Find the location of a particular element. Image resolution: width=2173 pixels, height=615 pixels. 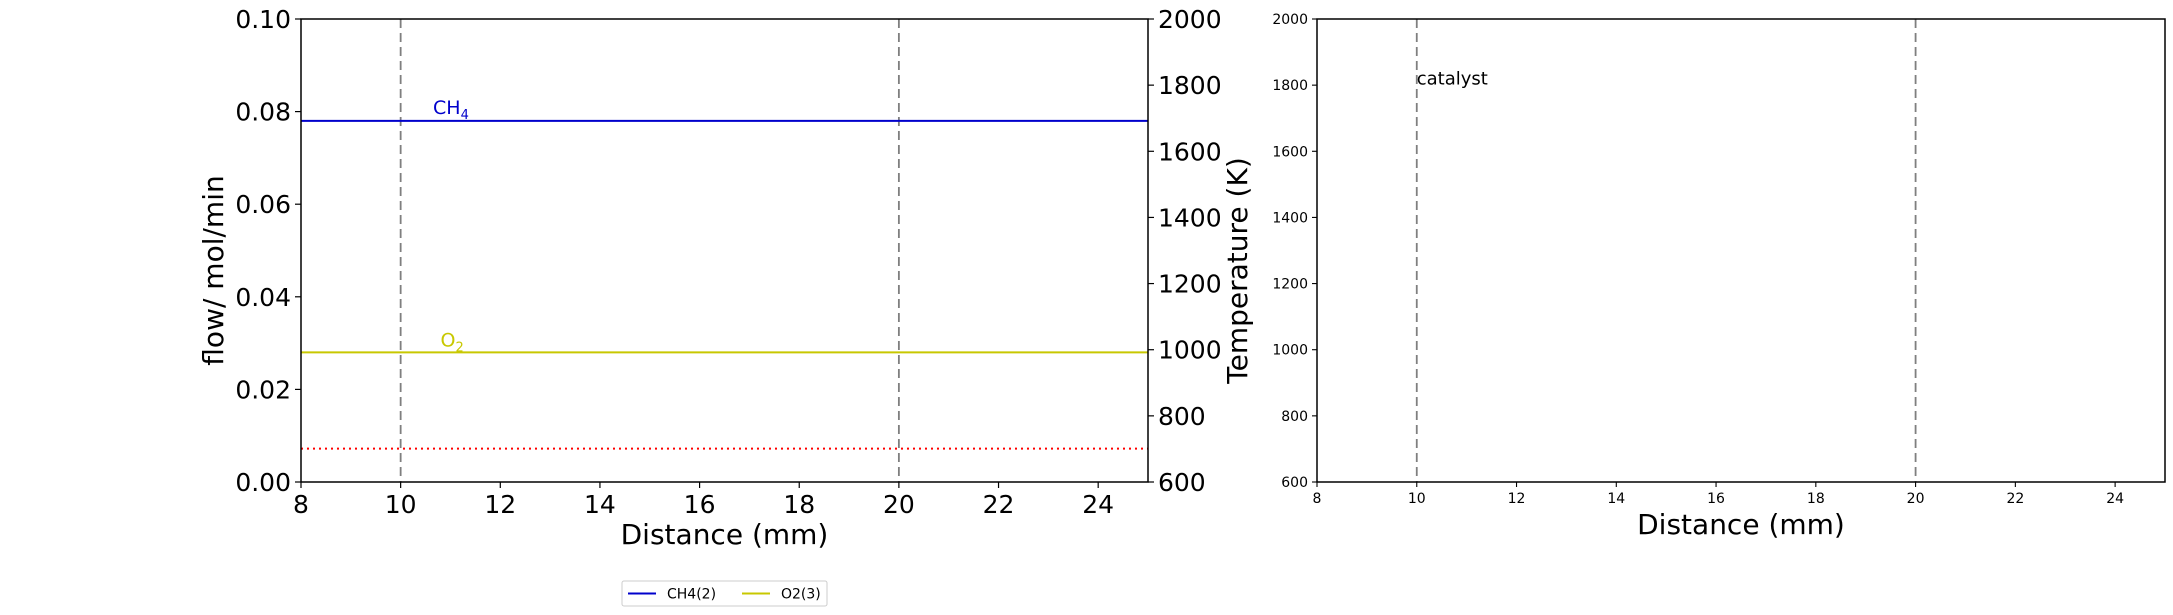

right-y-tick-label: 1600 is located at coordinates (1290, 152).